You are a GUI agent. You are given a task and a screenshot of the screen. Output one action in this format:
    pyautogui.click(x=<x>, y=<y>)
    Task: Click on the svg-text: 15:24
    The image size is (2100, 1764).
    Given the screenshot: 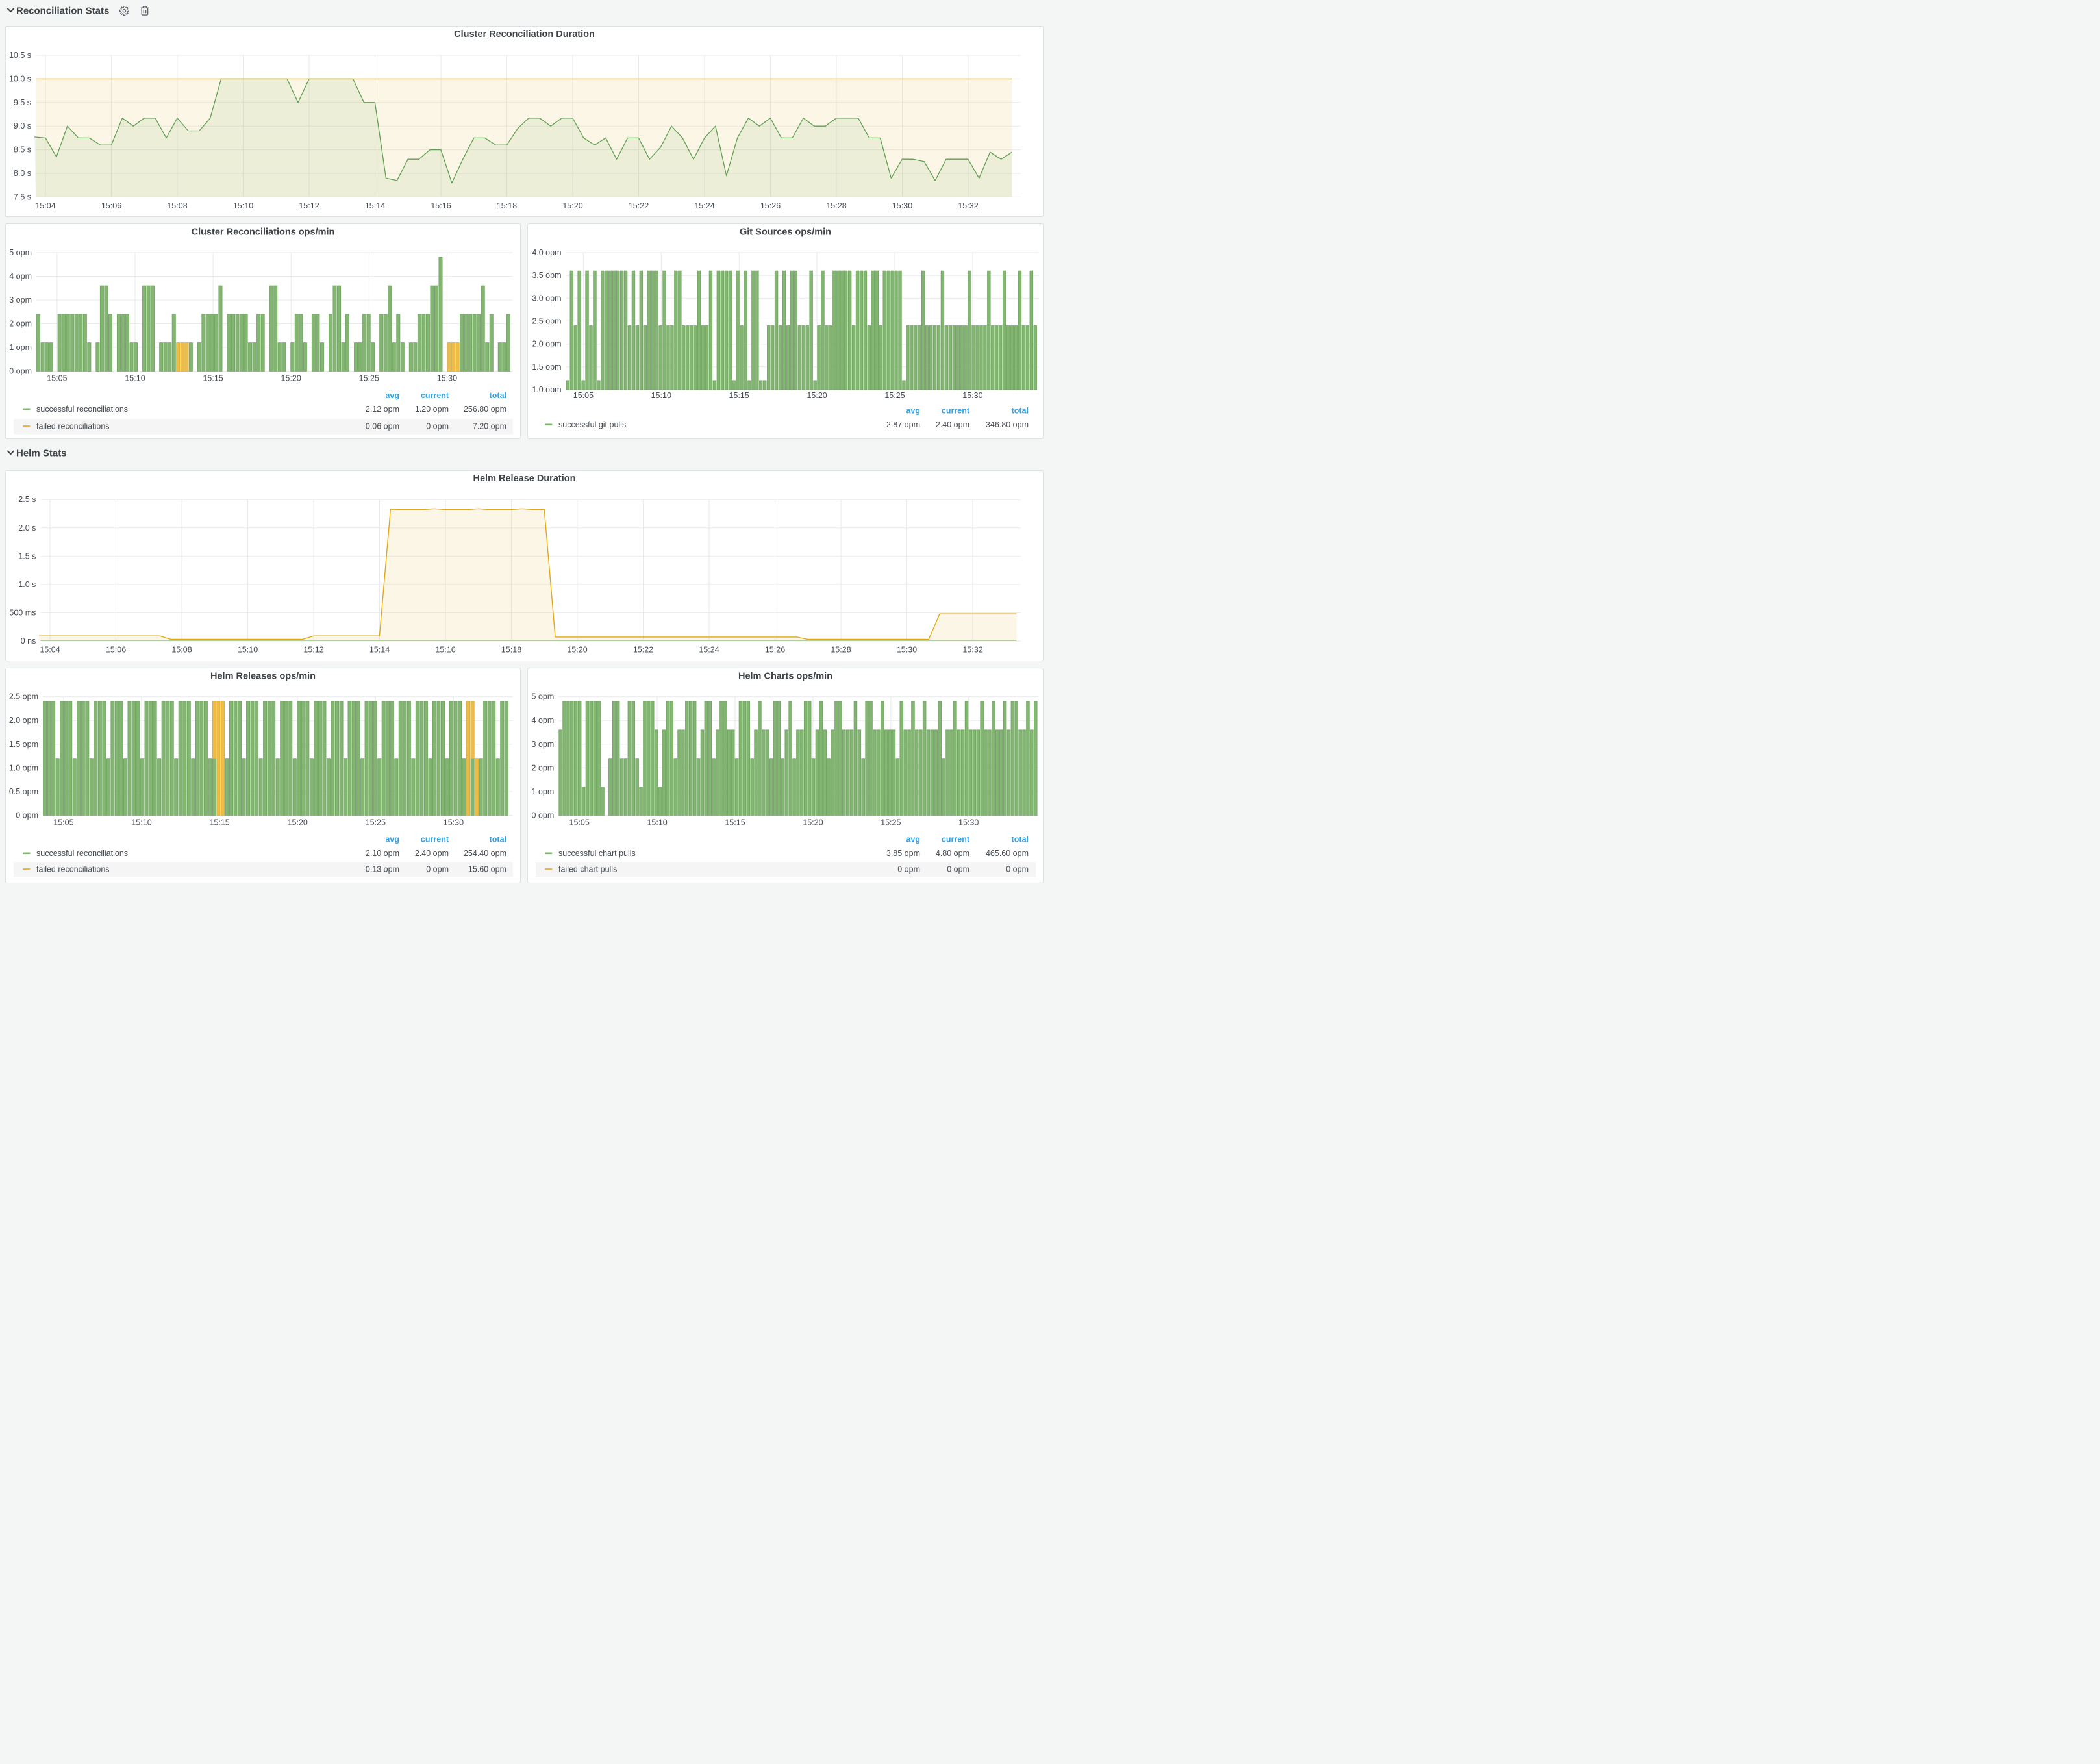 What is the action you would take?
    pyautogui.click(x=709, y=651)
    